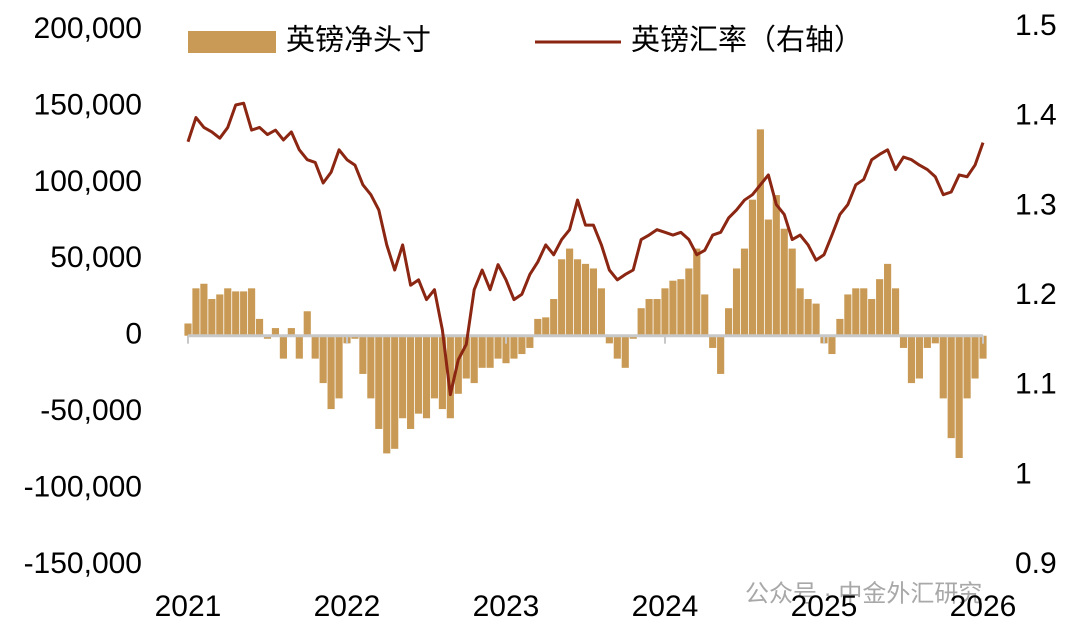  I want to click on x-tick-label: 2023, so click(506, 606).